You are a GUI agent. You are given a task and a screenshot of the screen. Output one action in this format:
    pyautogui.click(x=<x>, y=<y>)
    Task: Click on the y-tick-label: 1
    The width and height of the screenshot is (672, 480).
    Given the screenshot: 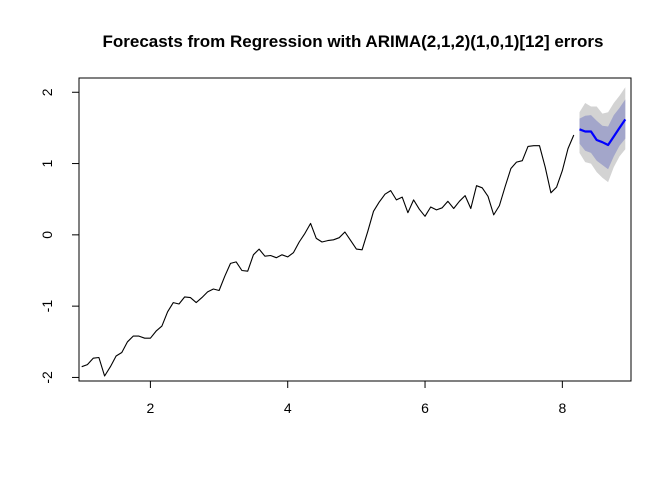 What is the action you would take?
    pyautogui.click(x=47, y=163)
    